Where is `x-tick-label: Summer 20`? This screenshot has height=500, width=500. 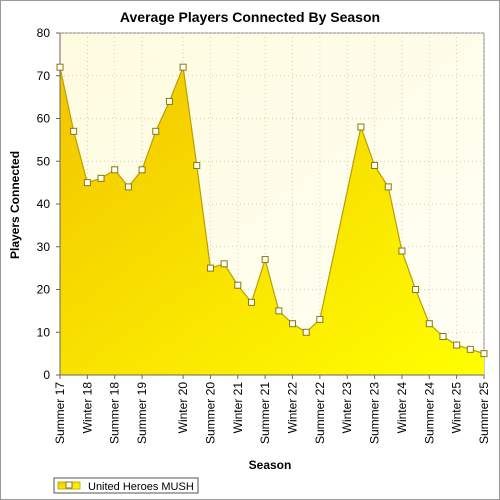
x-tick-label: Summer 20 is located at coordinates (210, 413).